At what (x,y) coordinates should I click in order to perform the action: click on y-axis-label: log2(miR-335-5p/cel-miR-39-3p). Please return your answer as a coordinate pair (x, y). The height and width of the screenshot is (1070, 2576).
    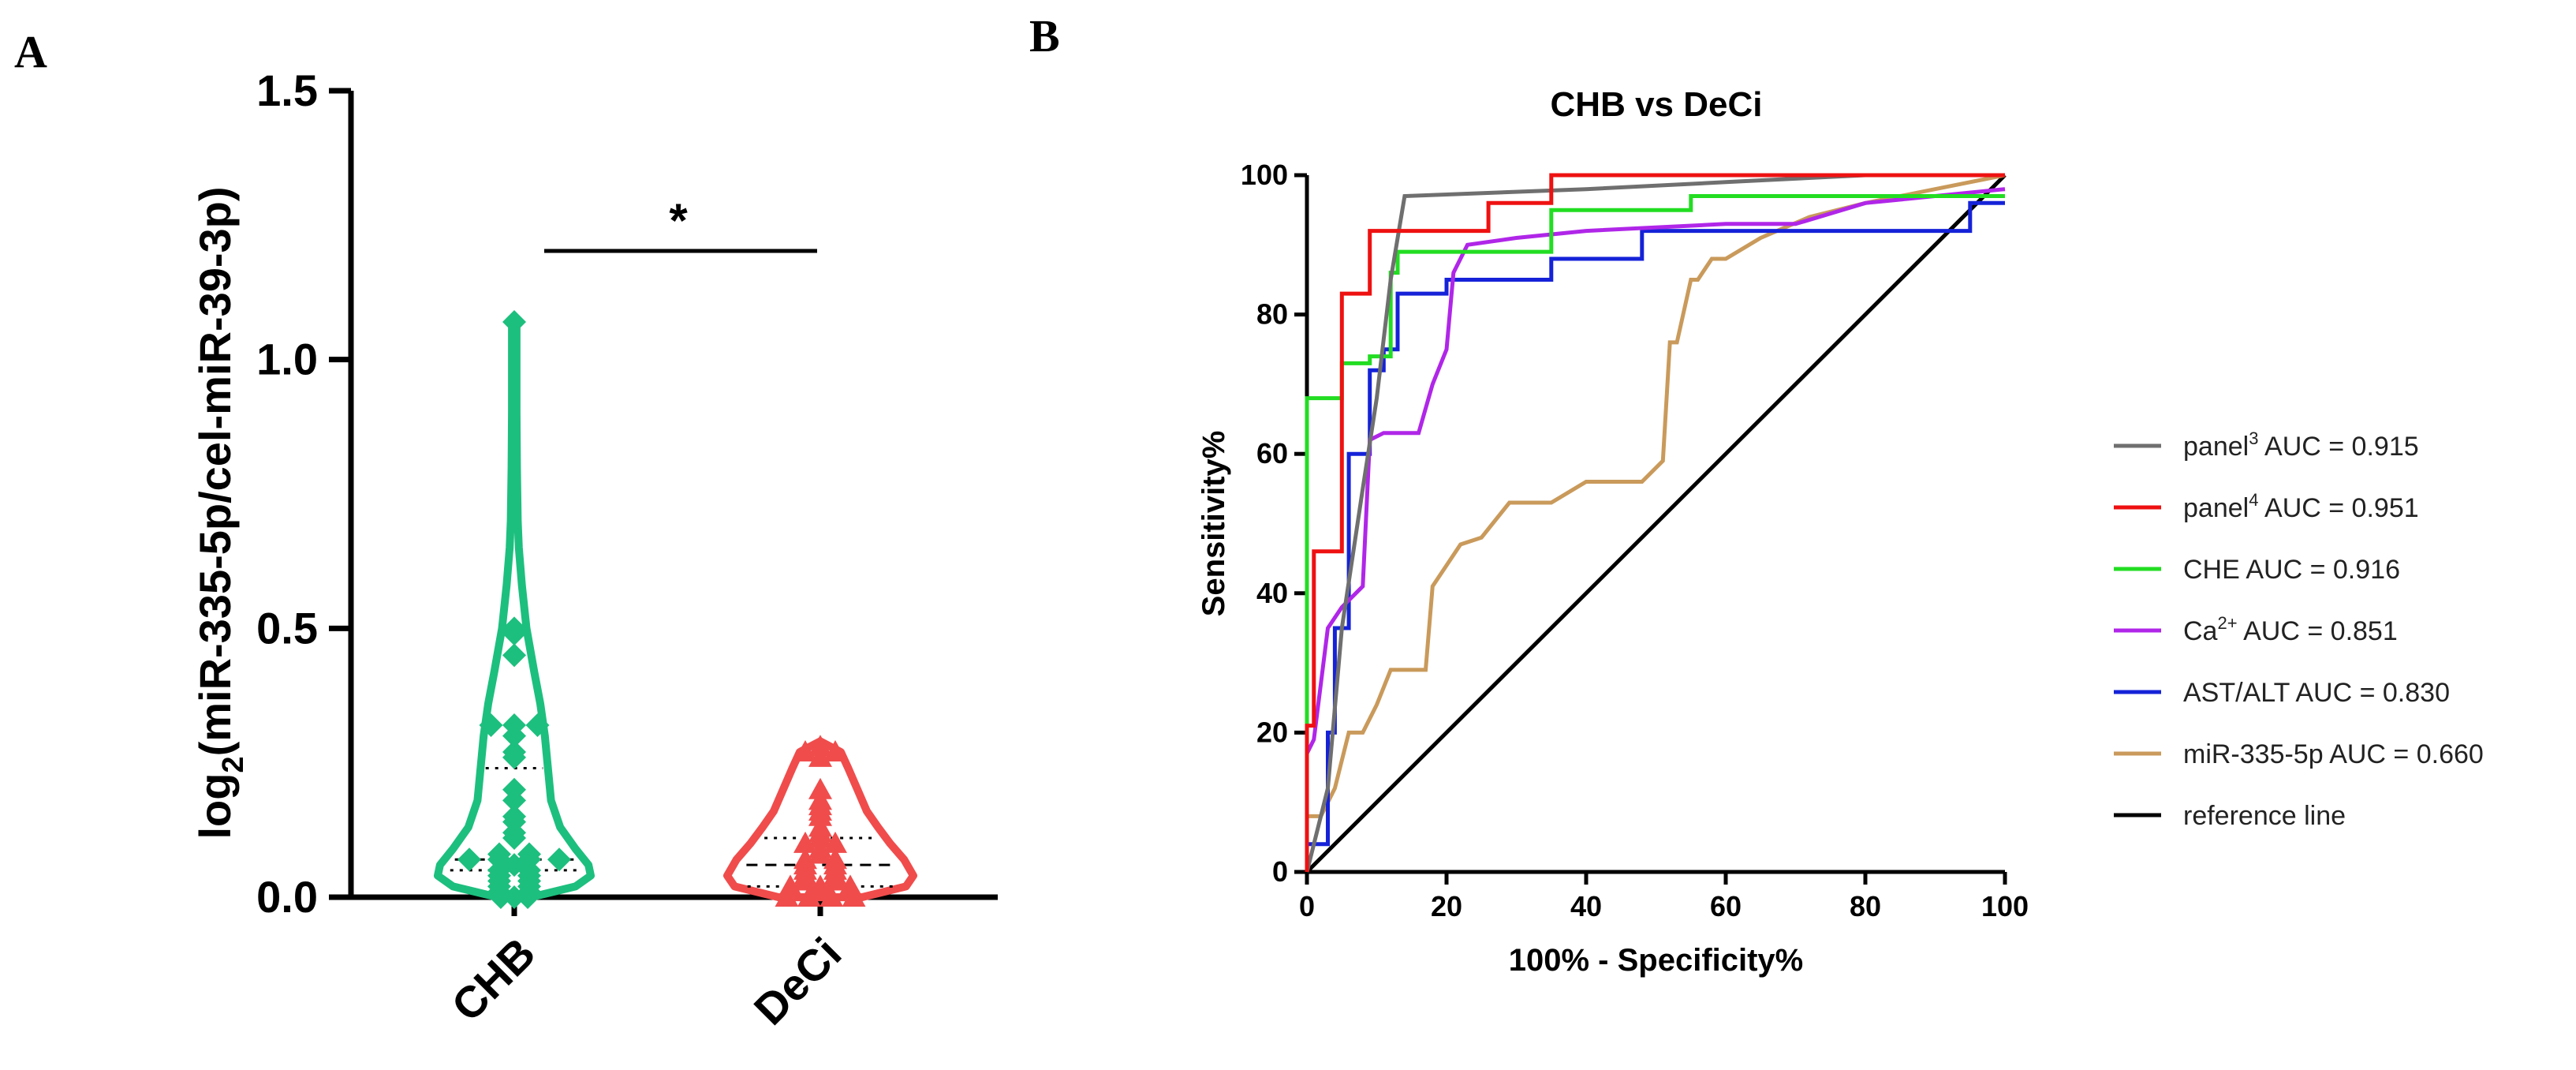
    Looking at the image, I should click on (220, 512).